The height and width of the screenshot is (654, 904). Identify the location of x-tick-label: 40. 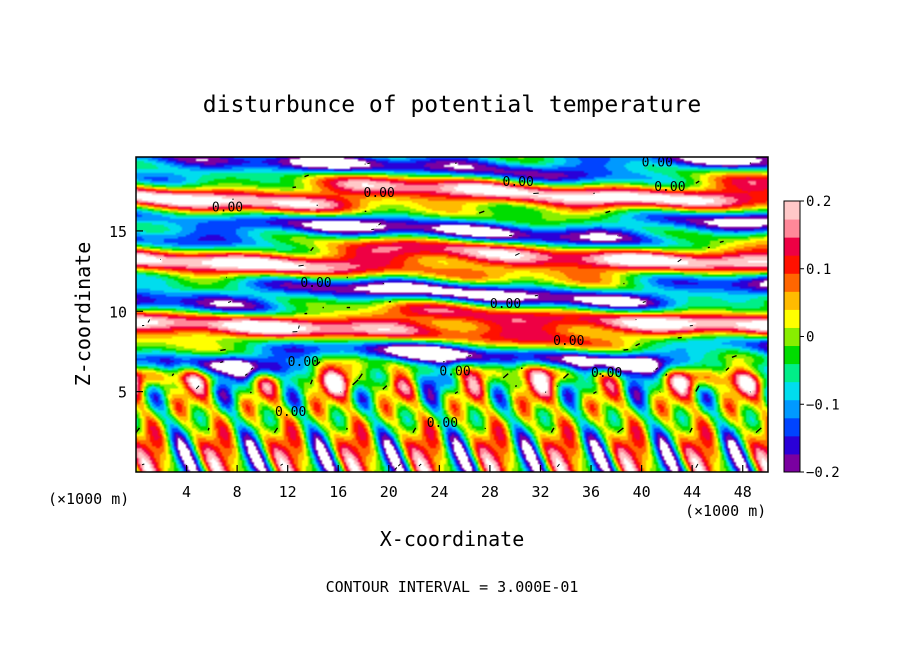
(642, 492).